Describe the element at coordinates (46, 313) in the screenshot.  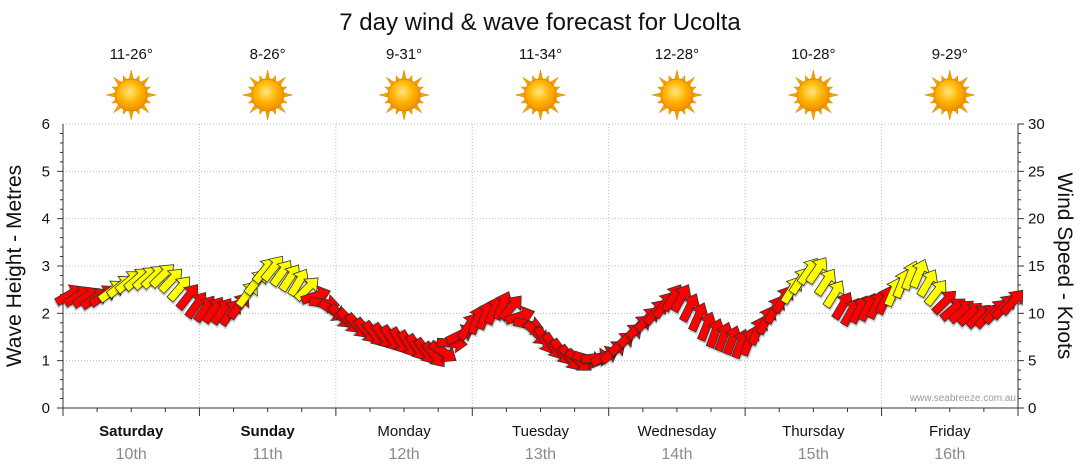
I see `y-left-tick-label: 2` at that location.